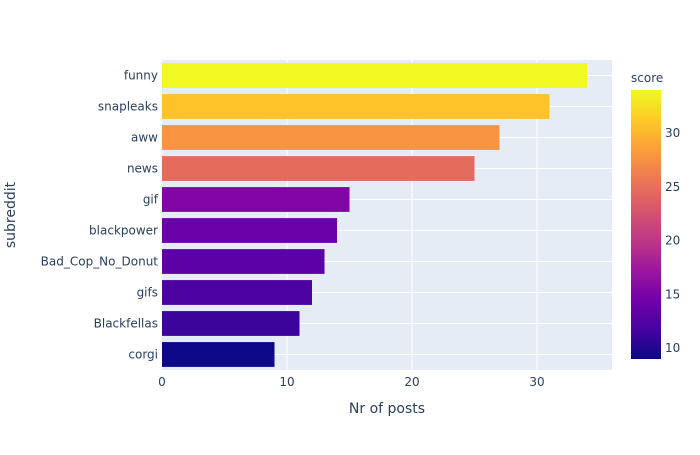 This screenshot has height=455, width=700. I want to click on bar-Blackfellas, so click(231, 323).